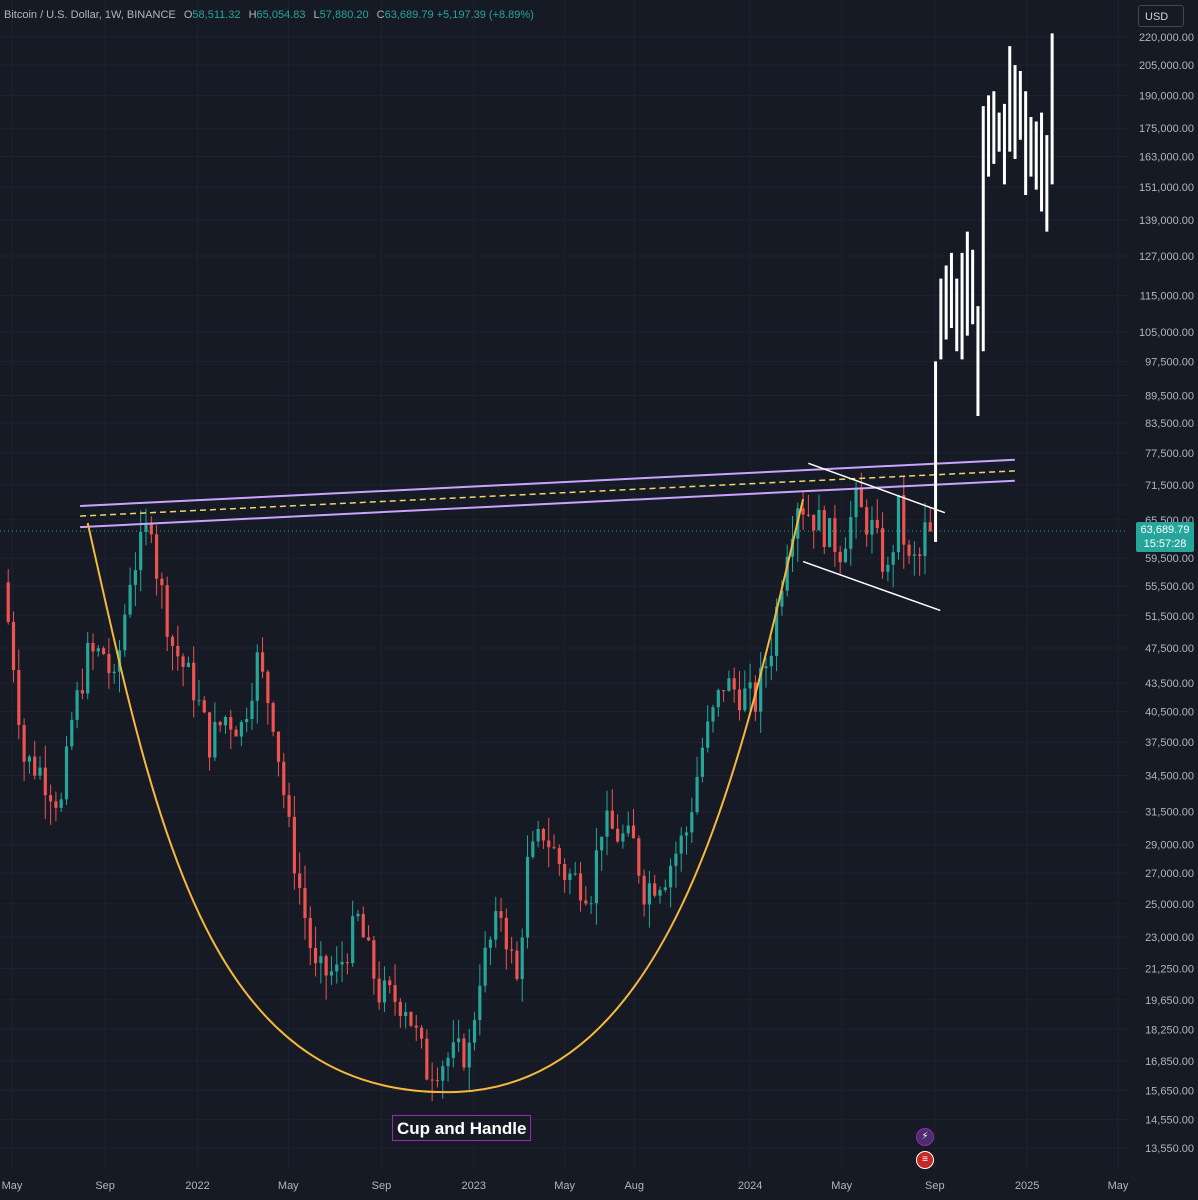 This screenshot has height=1200, width=1198. I want to click on price-tick-label: 15,650.00, so click(1169, 1092).